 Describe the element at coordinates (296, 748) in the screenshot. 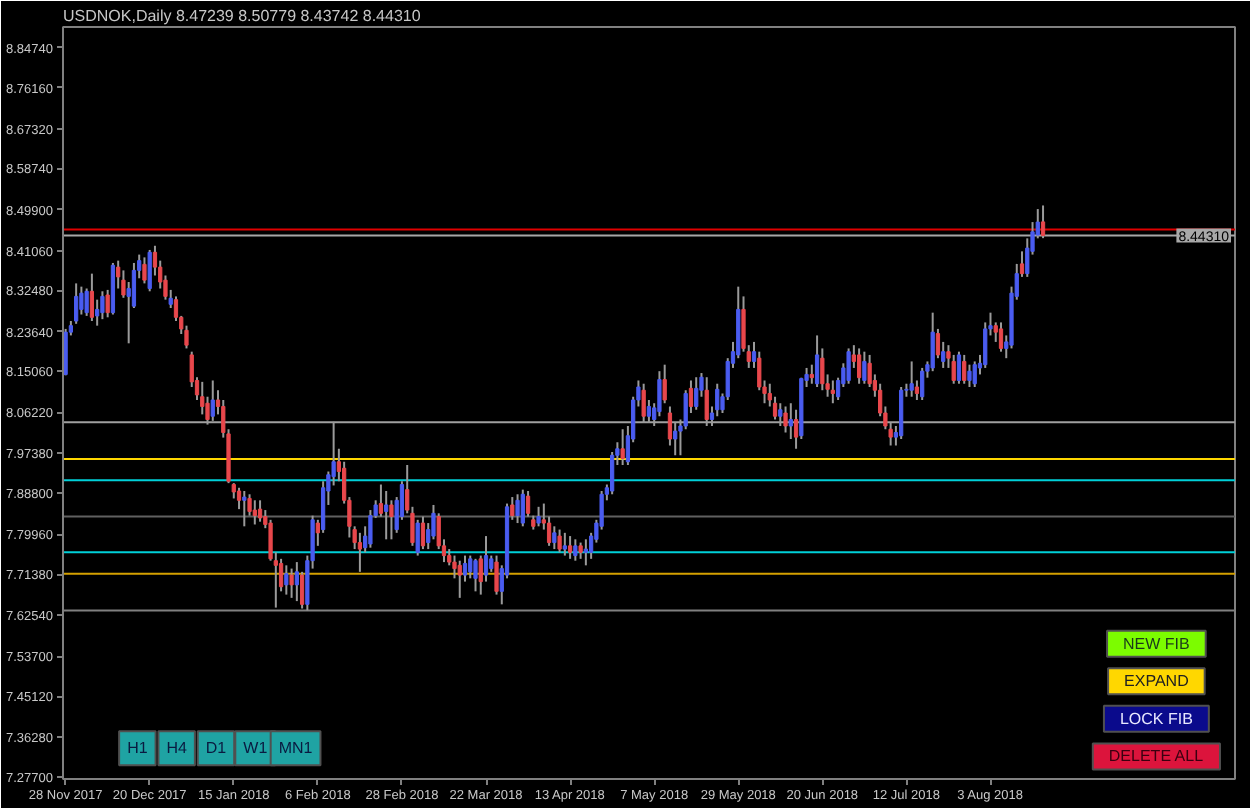

I see `annotation: MN1` at that location.